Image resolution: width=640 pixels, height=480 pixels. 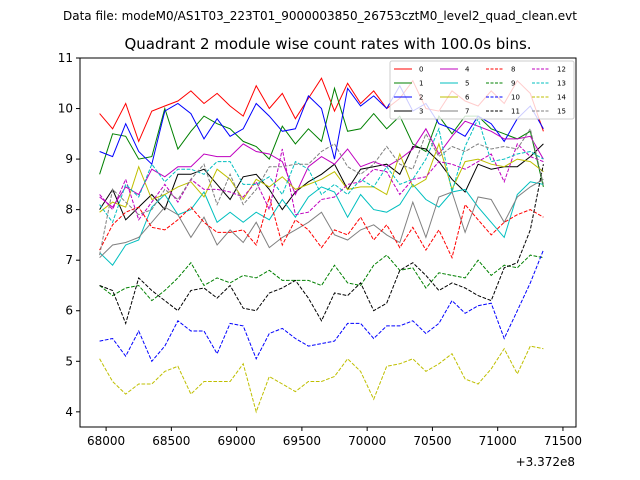 I want to click on x-tick-label: 71500, so click(x=563, y=441).